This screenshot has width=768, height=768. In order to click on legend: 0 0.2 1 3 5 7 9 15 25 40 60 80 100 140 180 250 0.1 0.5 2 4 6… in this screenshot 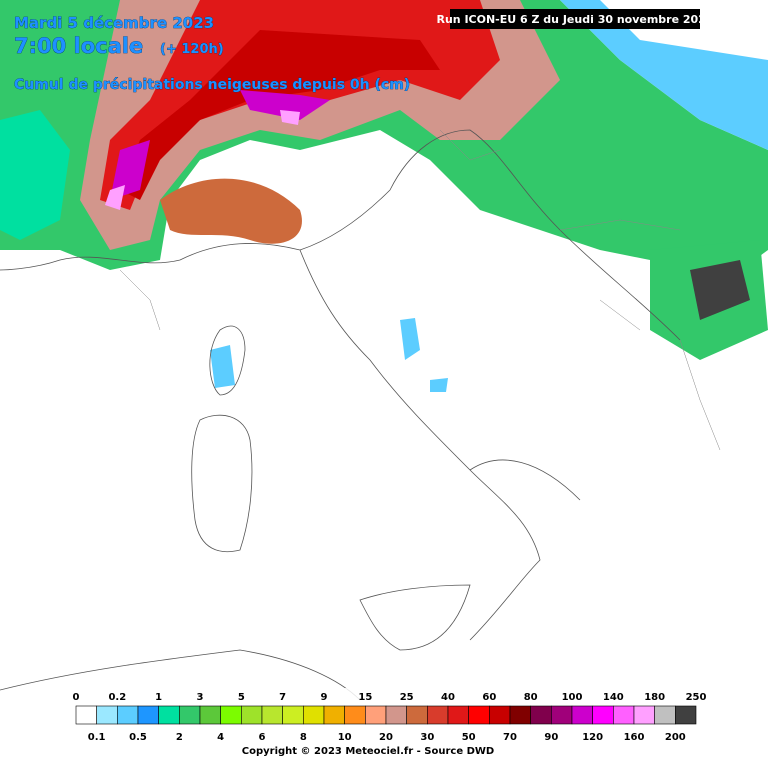, I will do `click(388, 716)`.